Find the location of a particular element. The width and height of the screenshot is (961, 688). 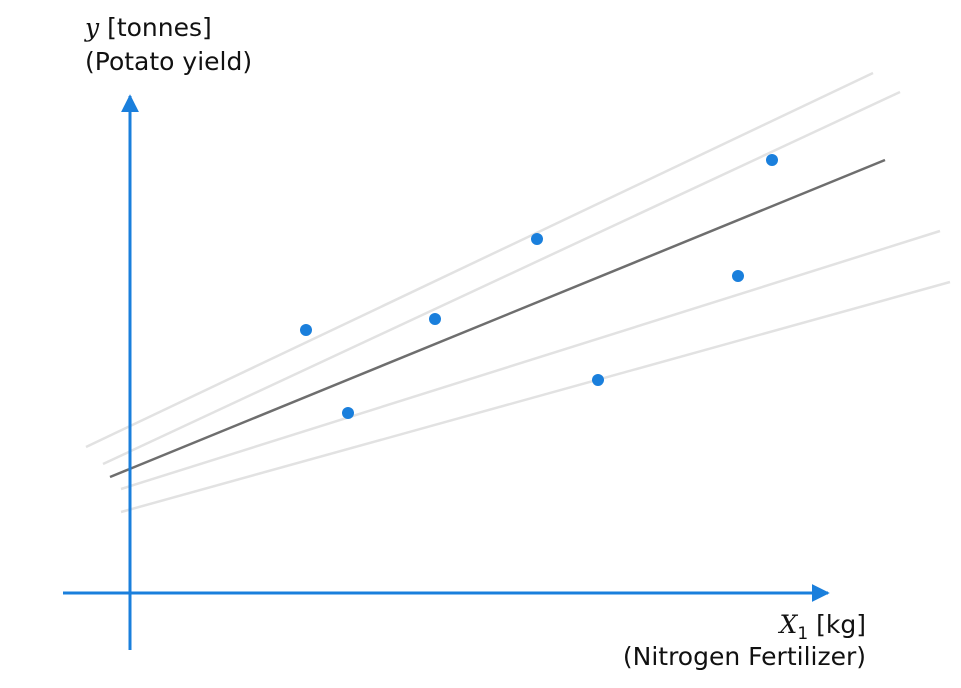

y-unit: [tonnes] is located at coordinates (159, 27).